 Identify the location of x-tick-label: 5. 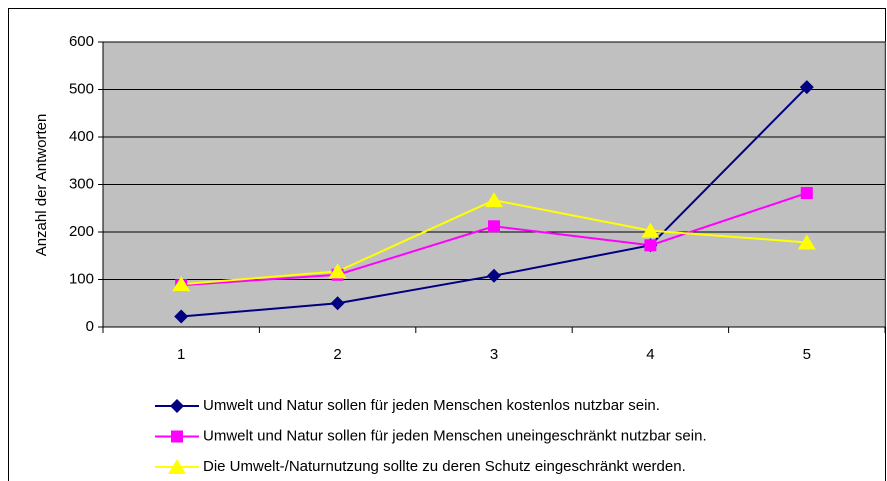
(807, 354).